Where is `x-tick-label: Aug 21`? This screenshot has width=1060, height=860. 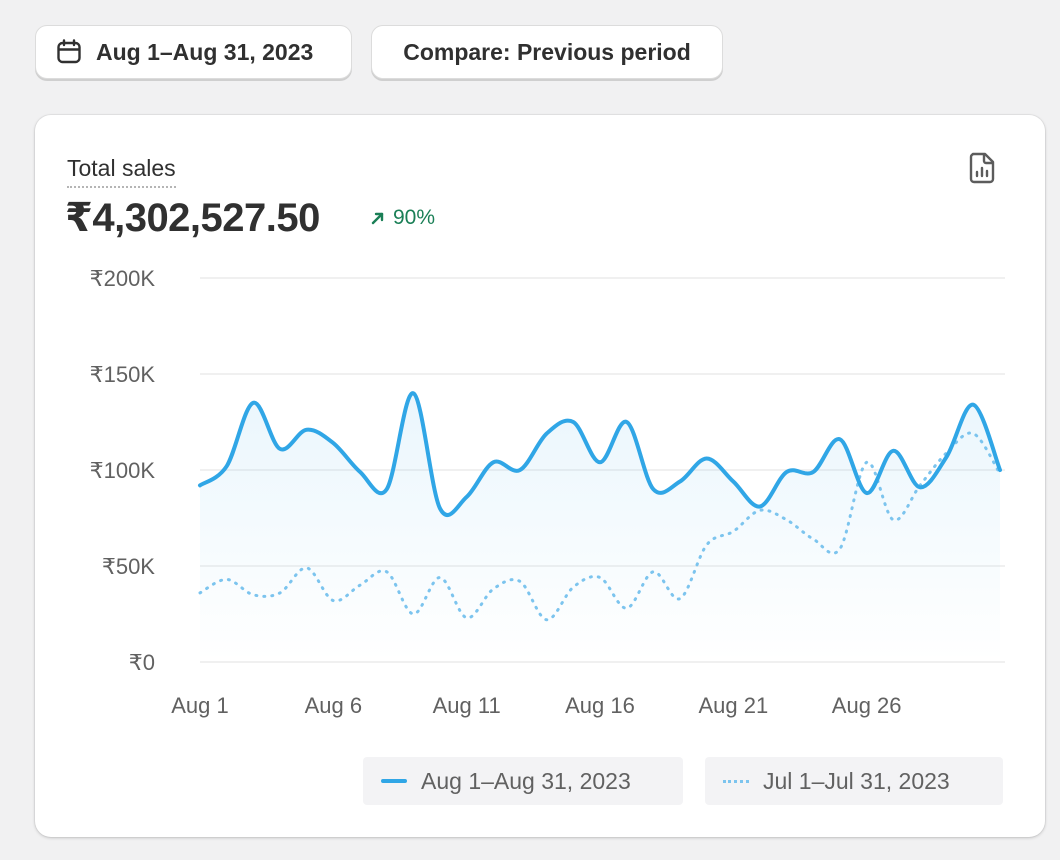 x-tick-label: Aug 21 is located at coordinates (733, 705).